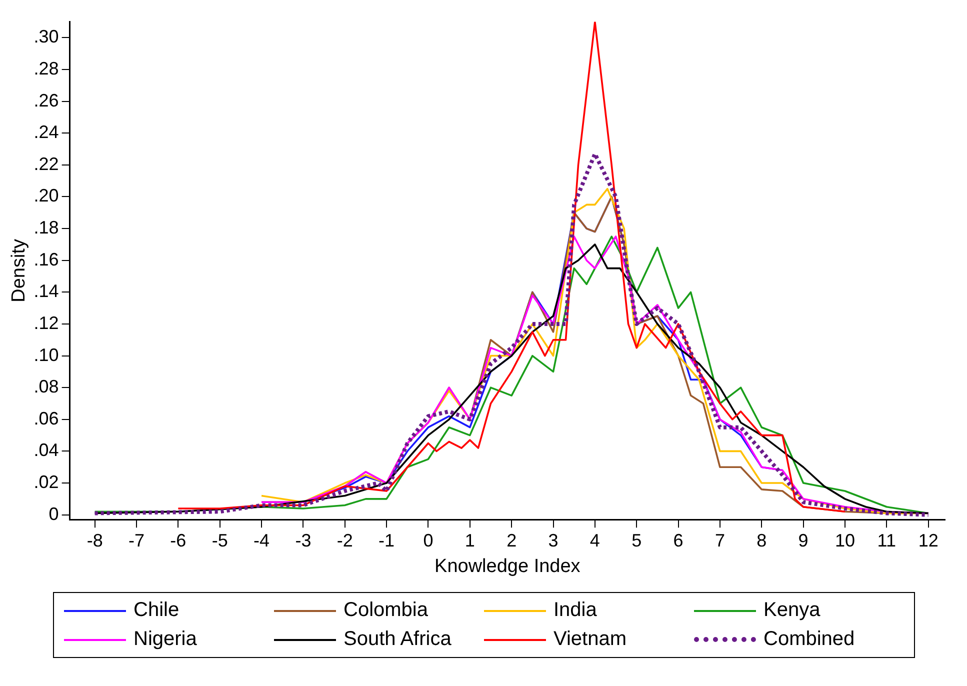 The image size is (967, 686). What do you see at coordinates (46, 100) in the screenshot?
I see `y-tick-label: .26` at bounding box center [46, 100].